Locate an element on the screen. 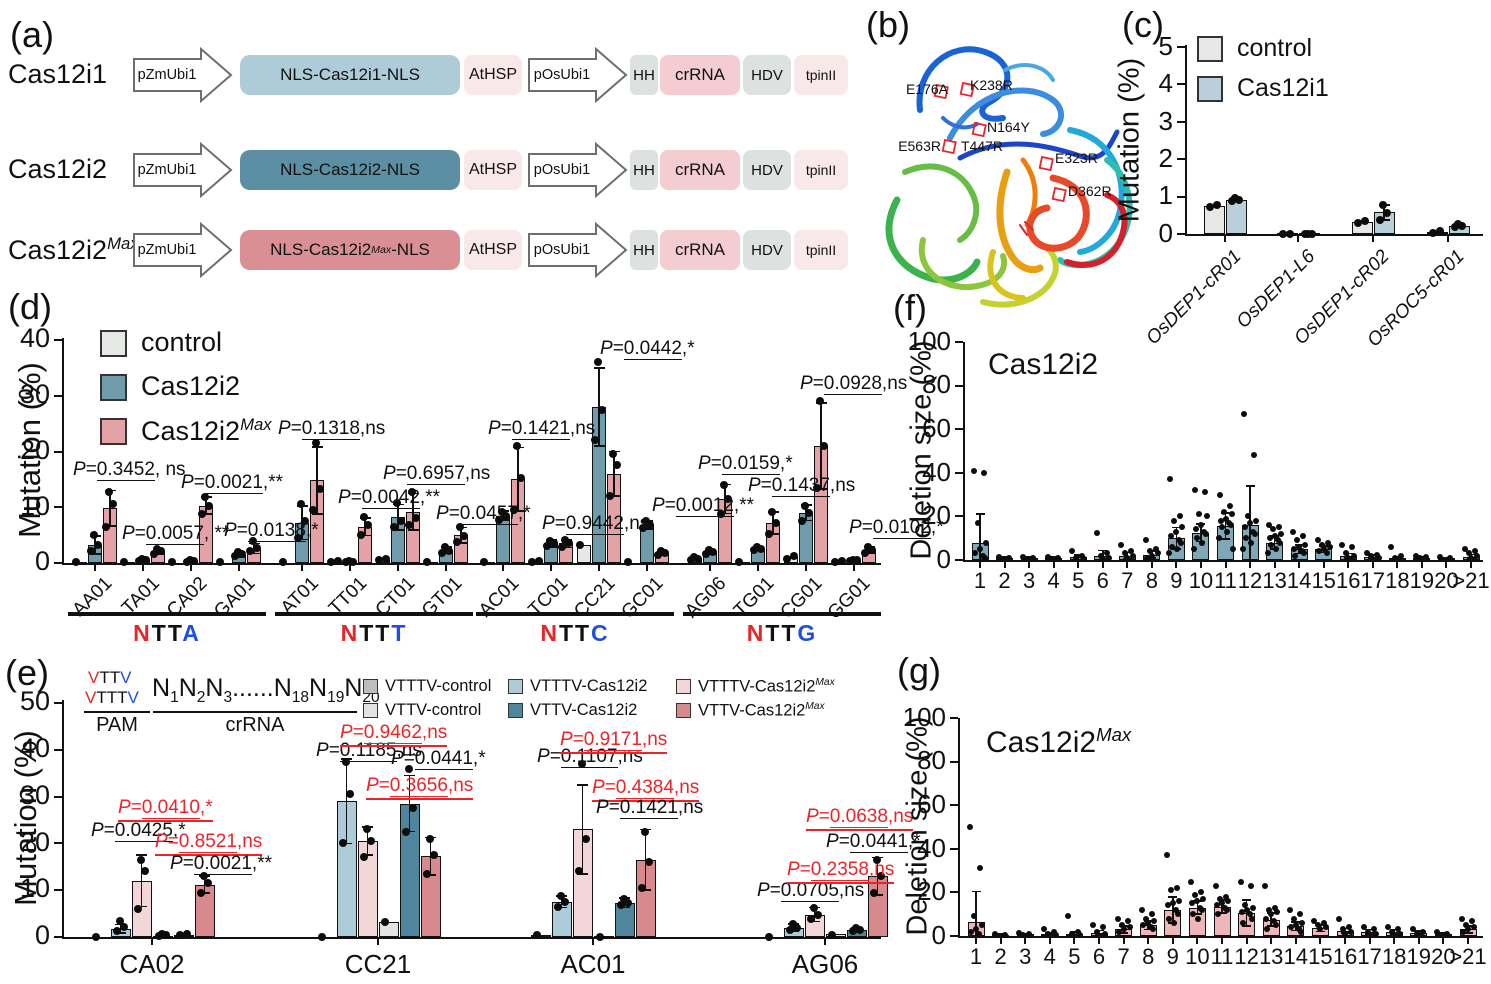 The height and width of the screenshot is (984, 1491). error-bar is located at coordinates (110, 508).